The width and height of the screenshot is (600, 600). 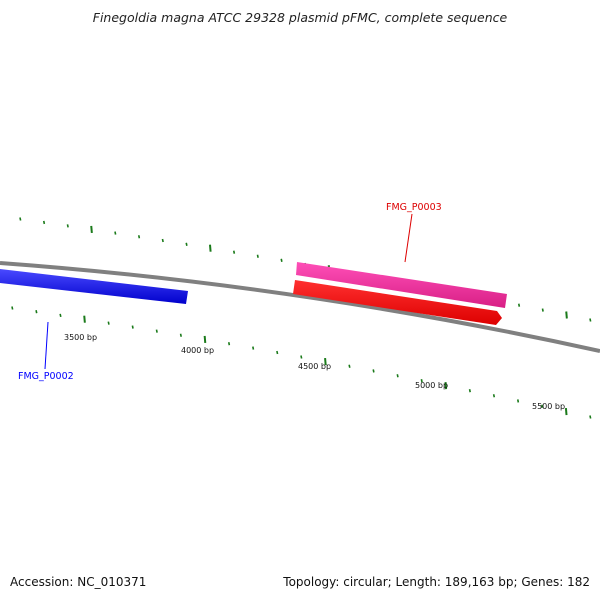 I want to click on gene-label-leader-fmg-p0002, so click(x=46, y=345).